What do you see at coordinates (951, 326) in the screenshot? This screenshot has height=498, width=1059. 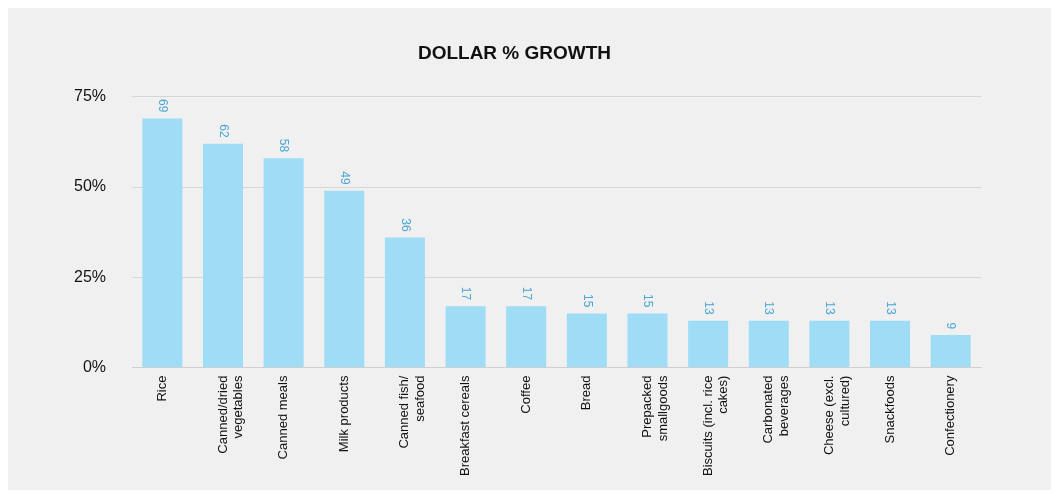 I see `data-label: 9` at bounding box center [951, 326].